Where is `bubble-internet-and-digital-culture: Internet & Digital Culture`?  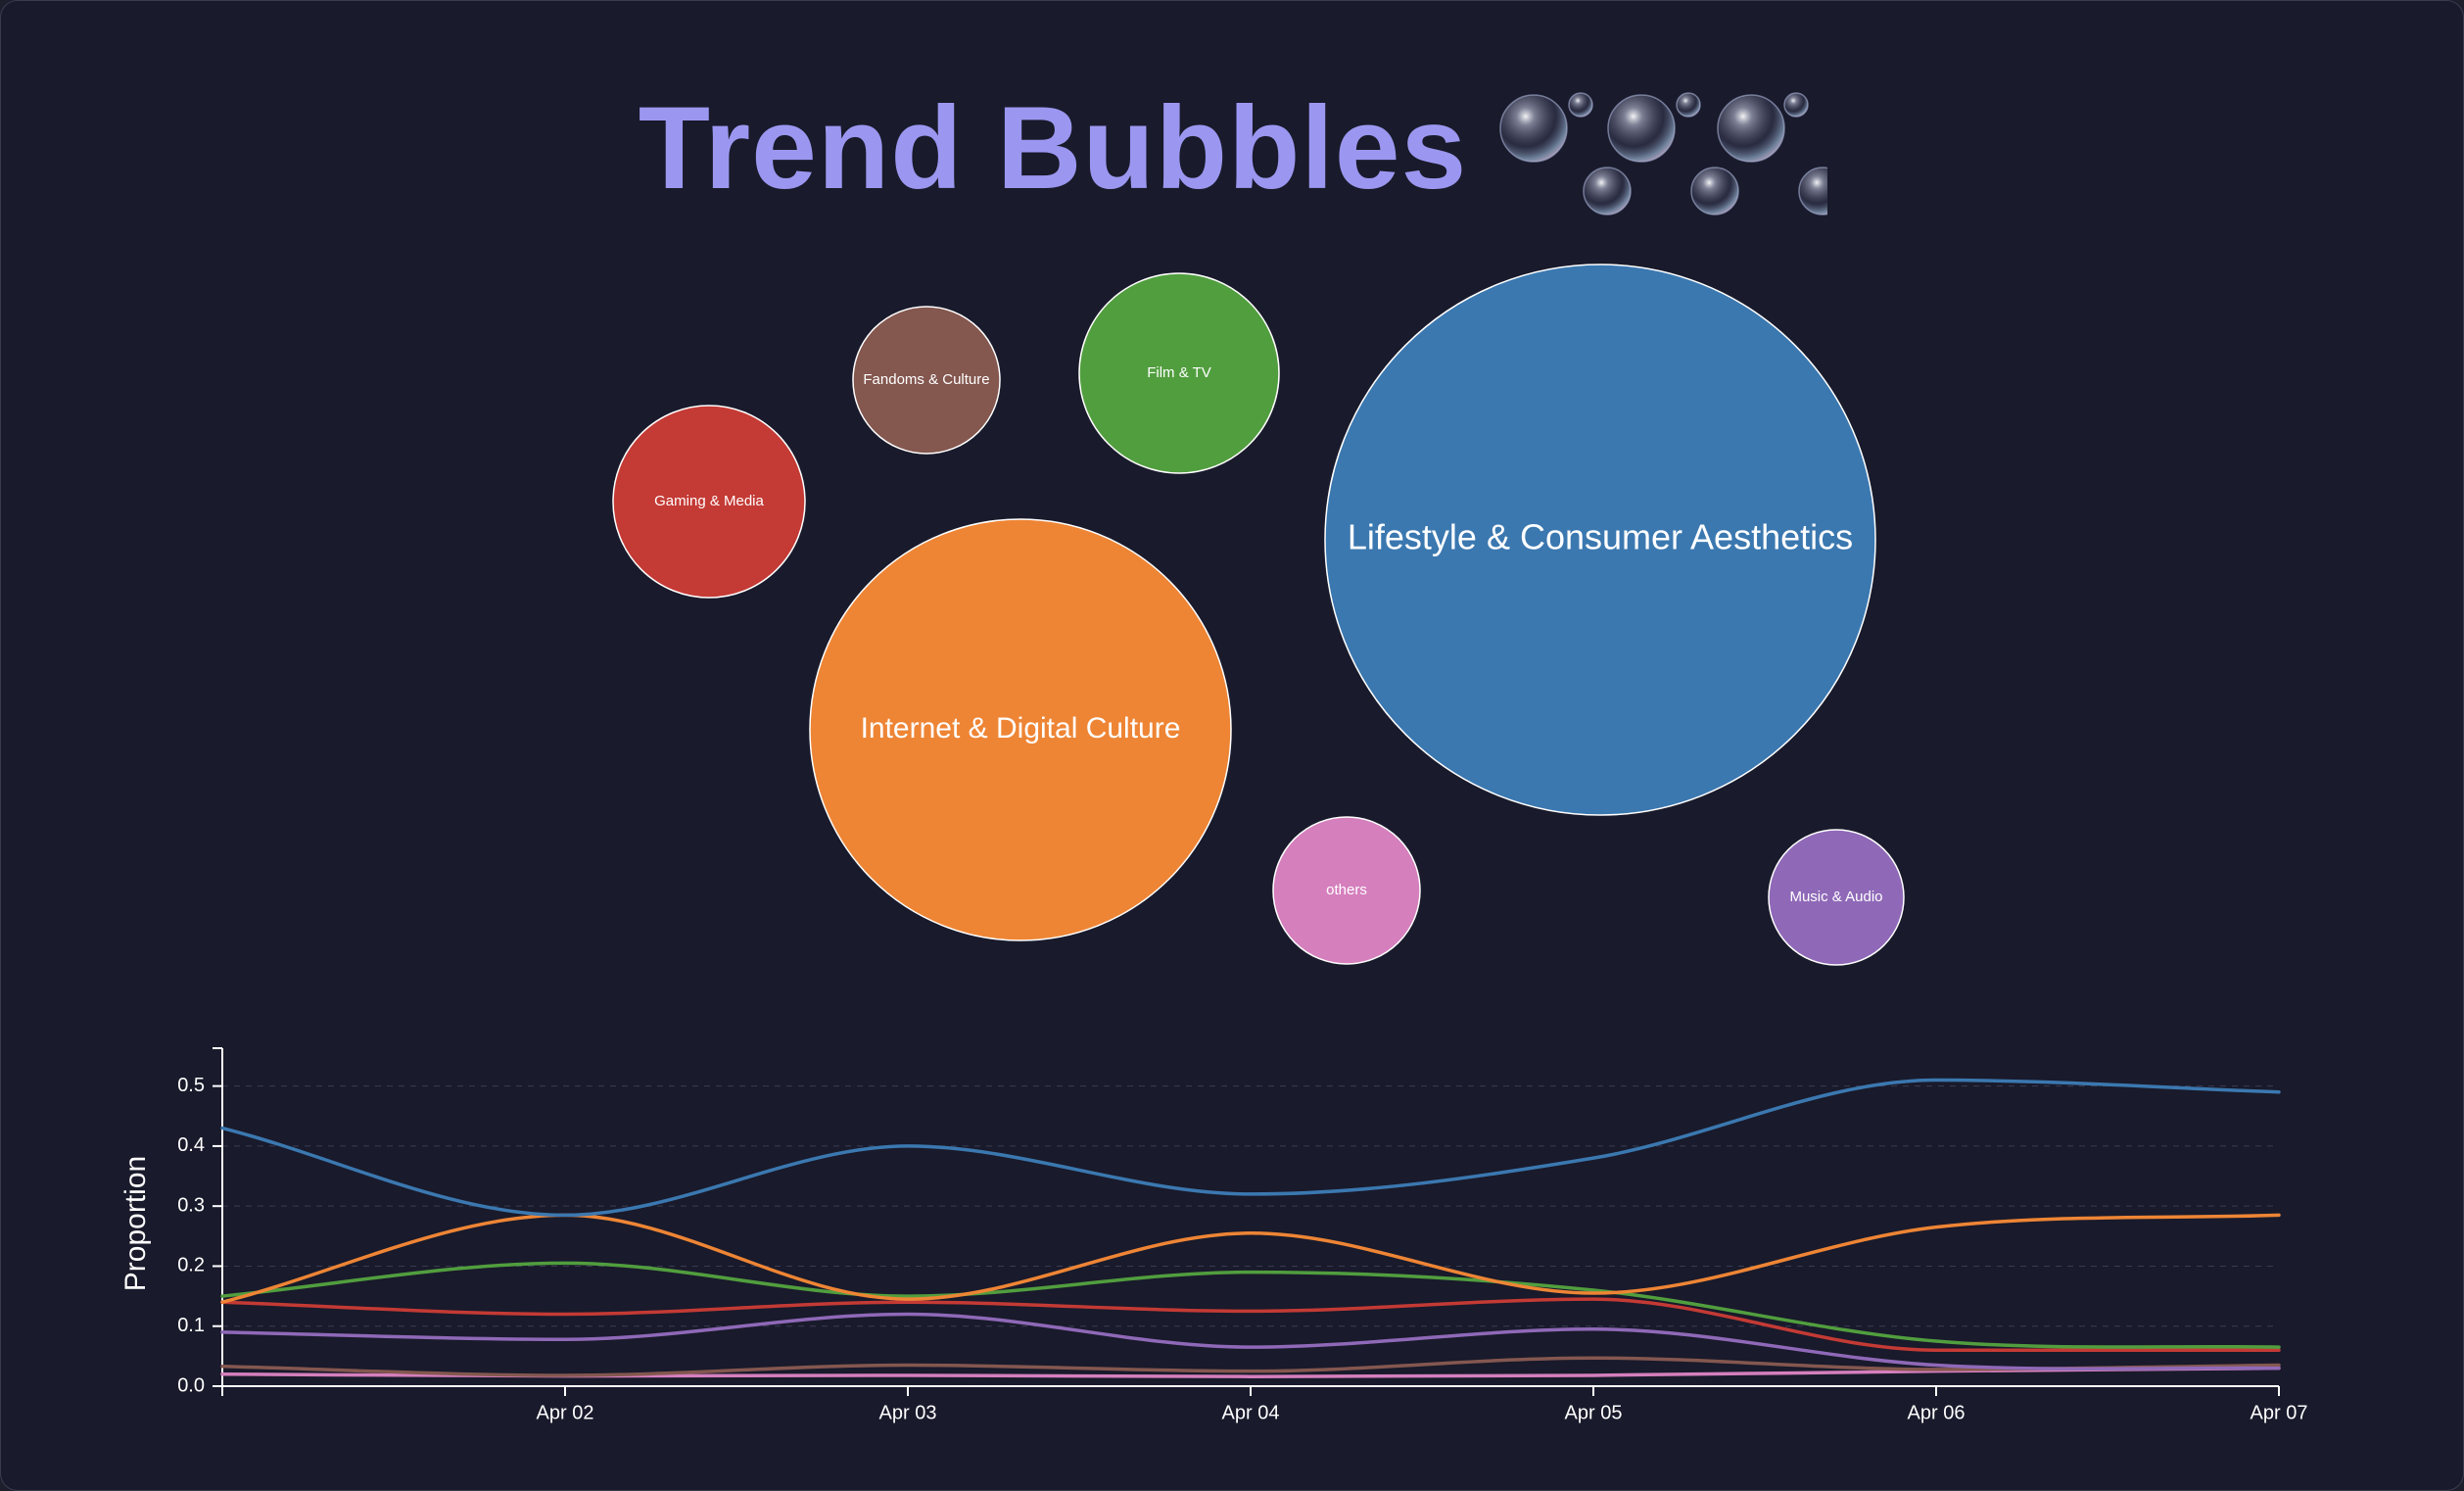
bubble-internet-and-digital-culture: Internet & Digital Culture is located at coordinates (1020, 729).